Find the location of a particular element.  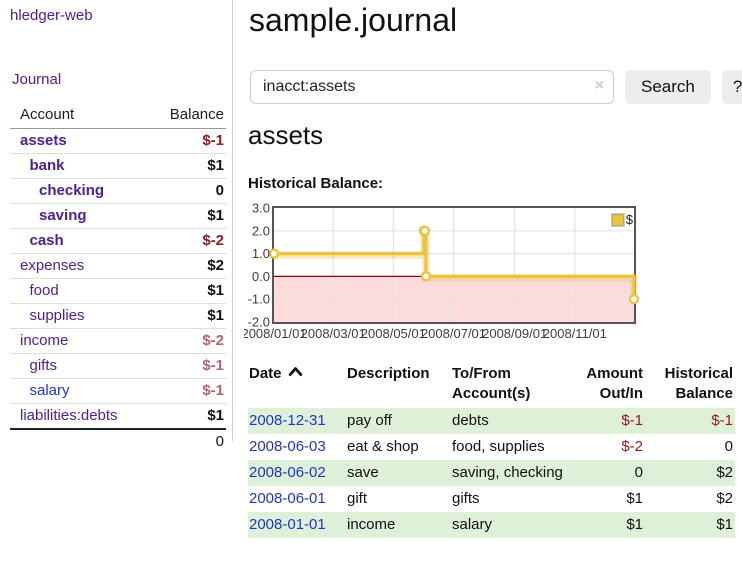

search-button: Search is located at coordinates (668, 87).